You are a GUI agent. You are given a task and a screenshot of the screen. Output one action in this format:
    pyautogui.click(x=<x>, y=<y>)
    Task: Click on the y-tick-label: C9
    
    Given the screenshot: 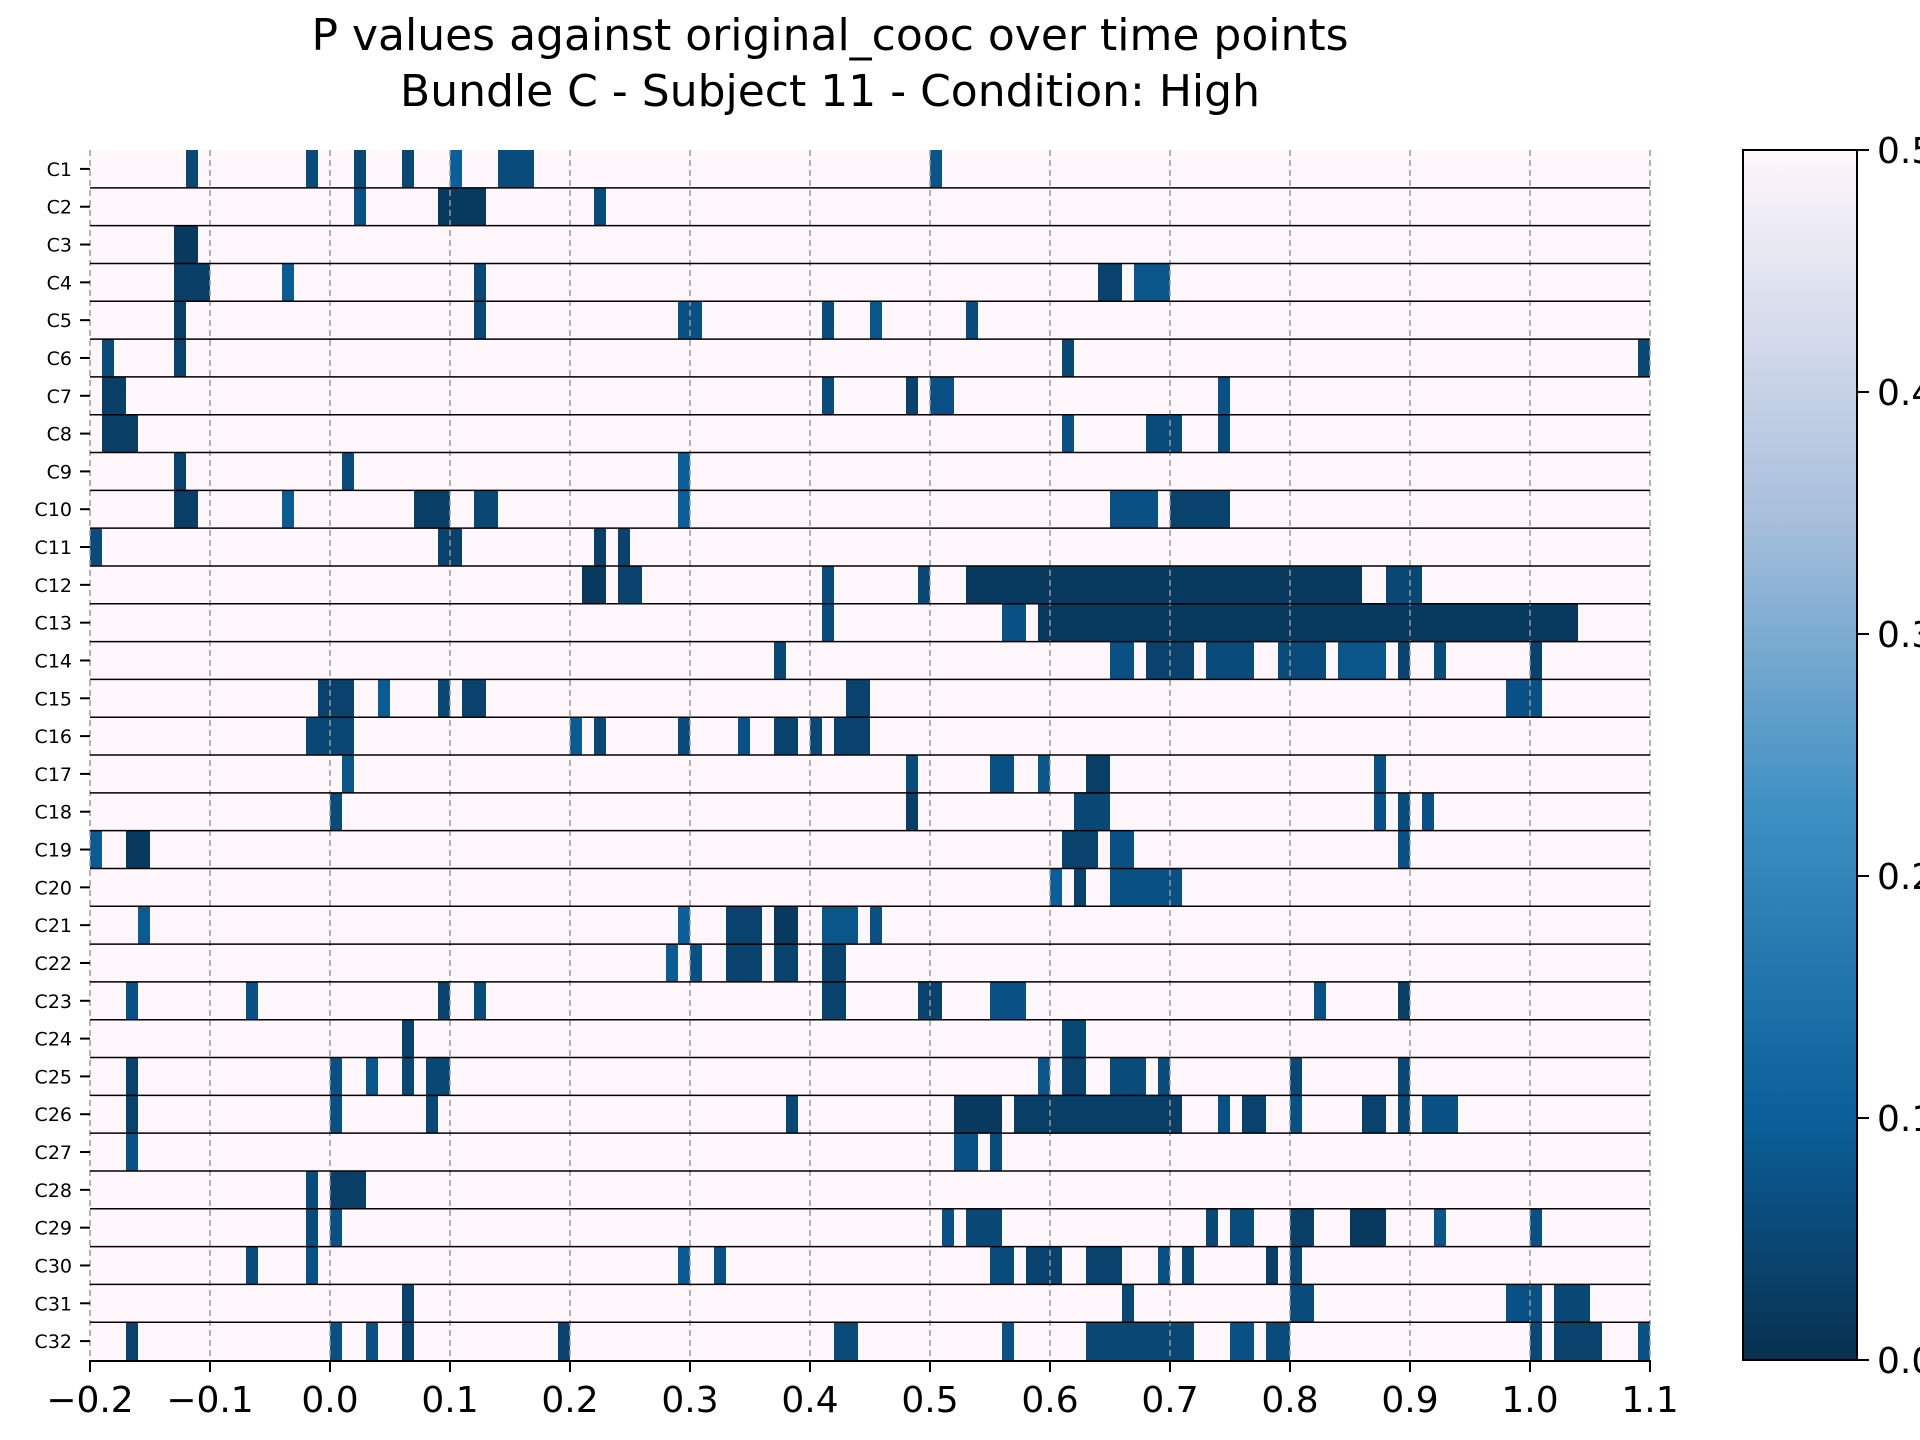 What is the action you would take?
    pyautogui.click(x=59, y=472)
    